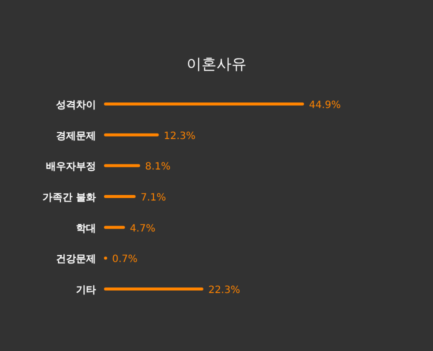 The image size is (433, 351). What do you see at coordinates (86, 290) in the screenshot?
I see `y-tick-label: 기타` at bounding box center [86, 290].